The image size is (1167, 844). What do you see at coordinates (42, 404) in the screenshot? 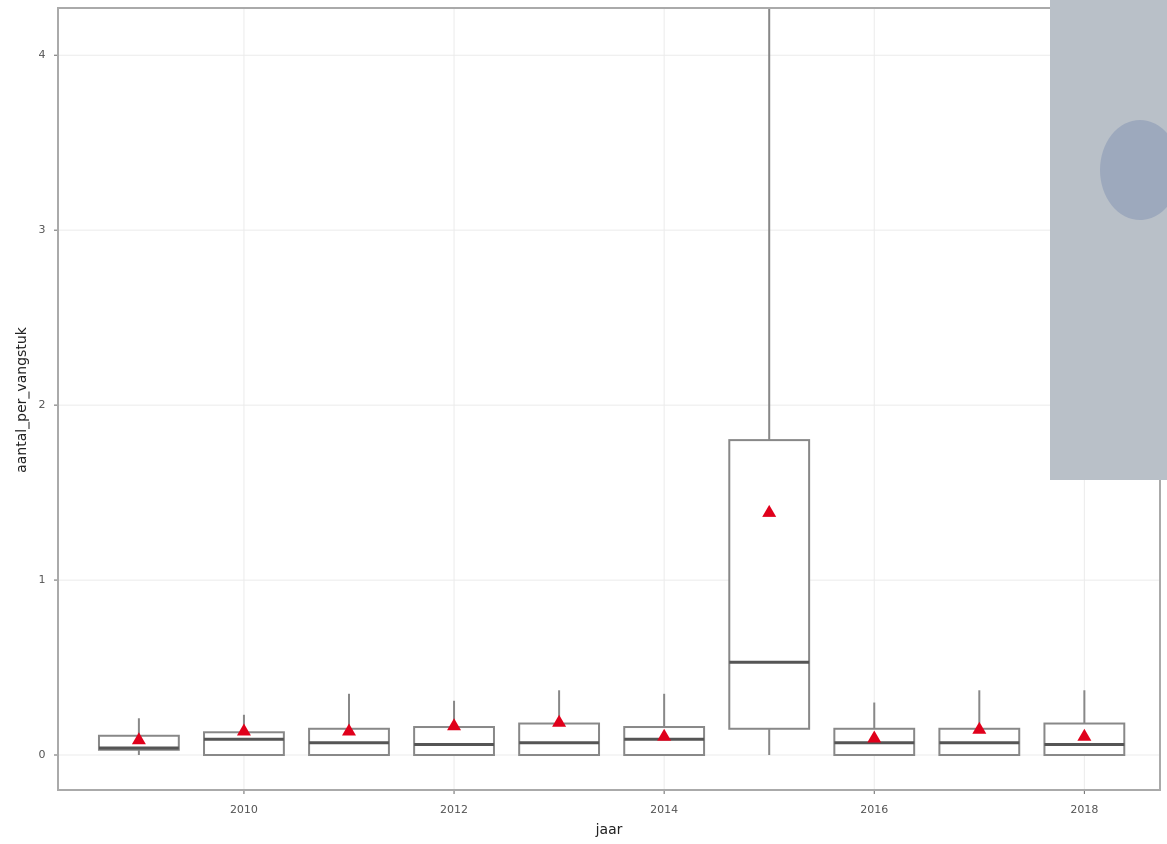
I see `y-tick-label: 2` at bounding box center [42, 404].